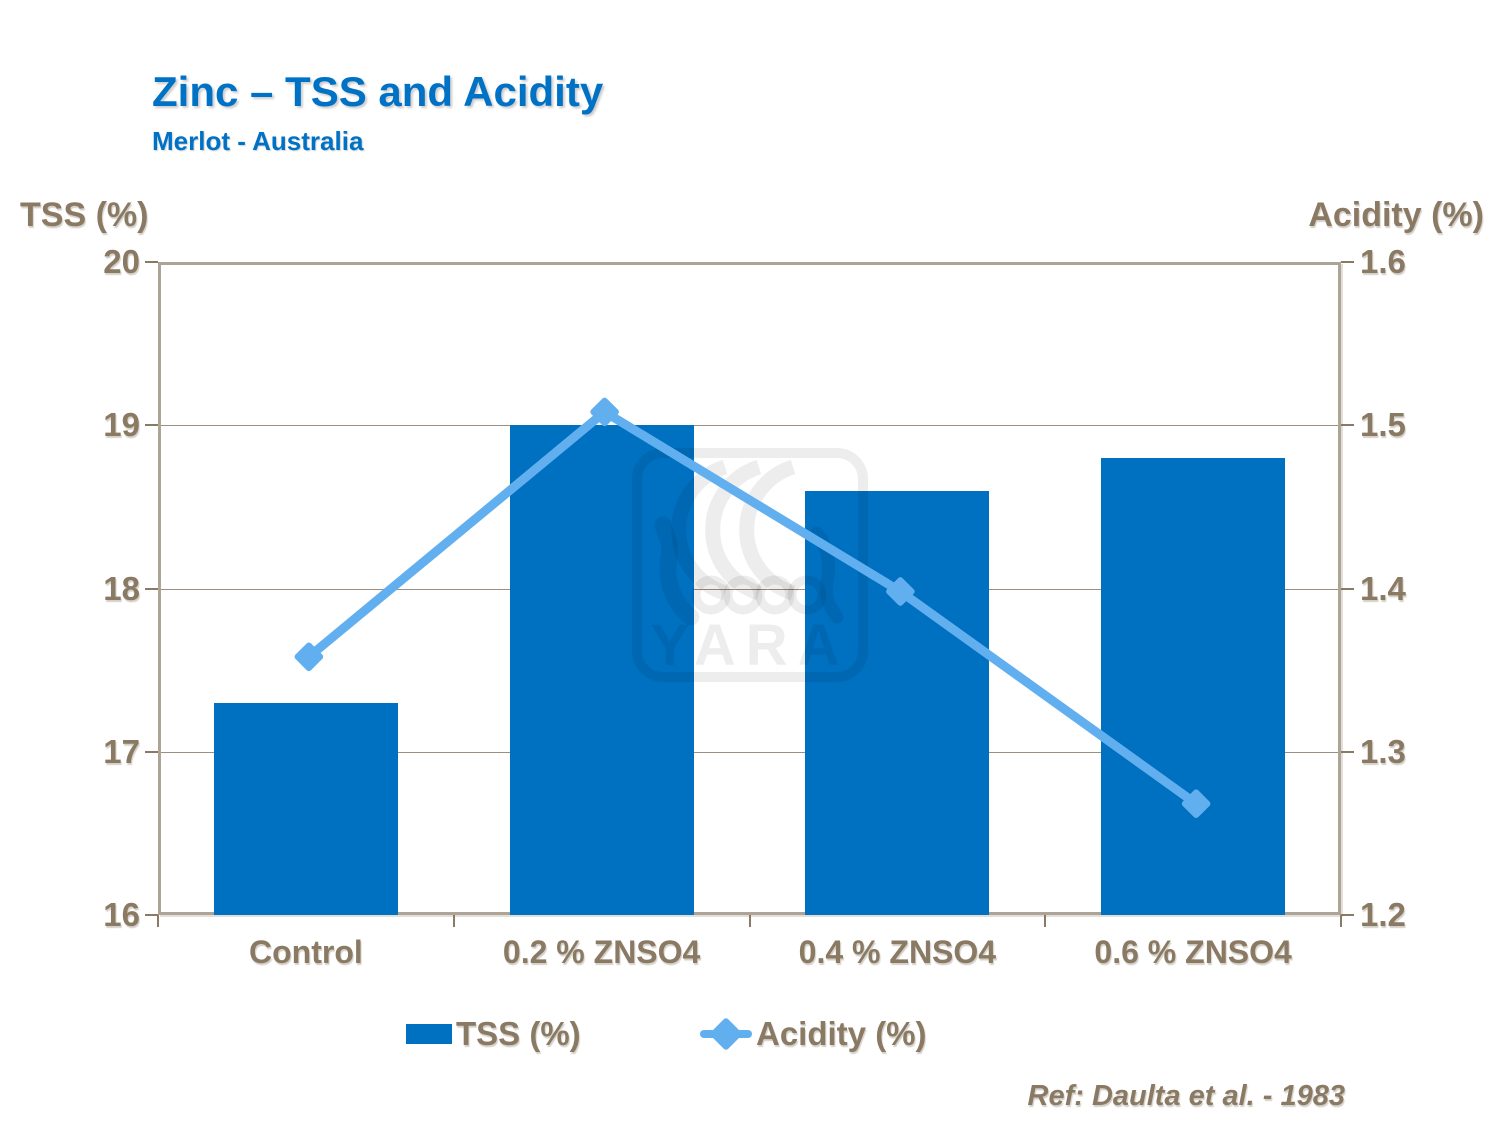 Image resolution: width=1501 pixels, height=1126 pixels. Describe the element at coordinates (518, 1033) in the screenshot. I see `tss-legend-label: TSS (%)` at that location.